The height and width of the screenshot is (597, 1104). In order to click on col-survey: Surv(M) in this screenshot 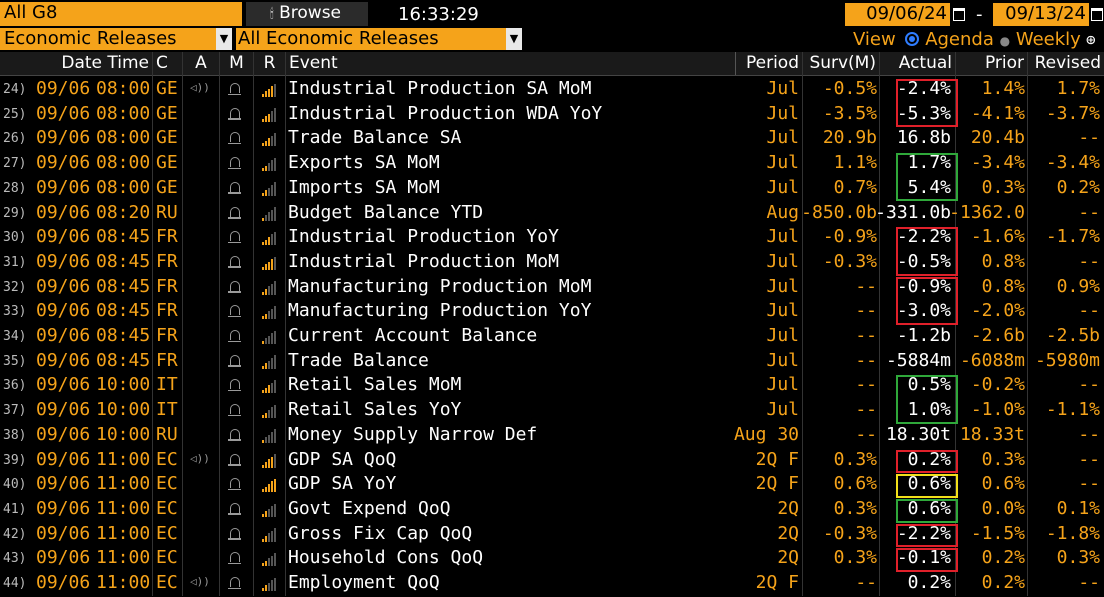, I will do `click(840, 63)`.